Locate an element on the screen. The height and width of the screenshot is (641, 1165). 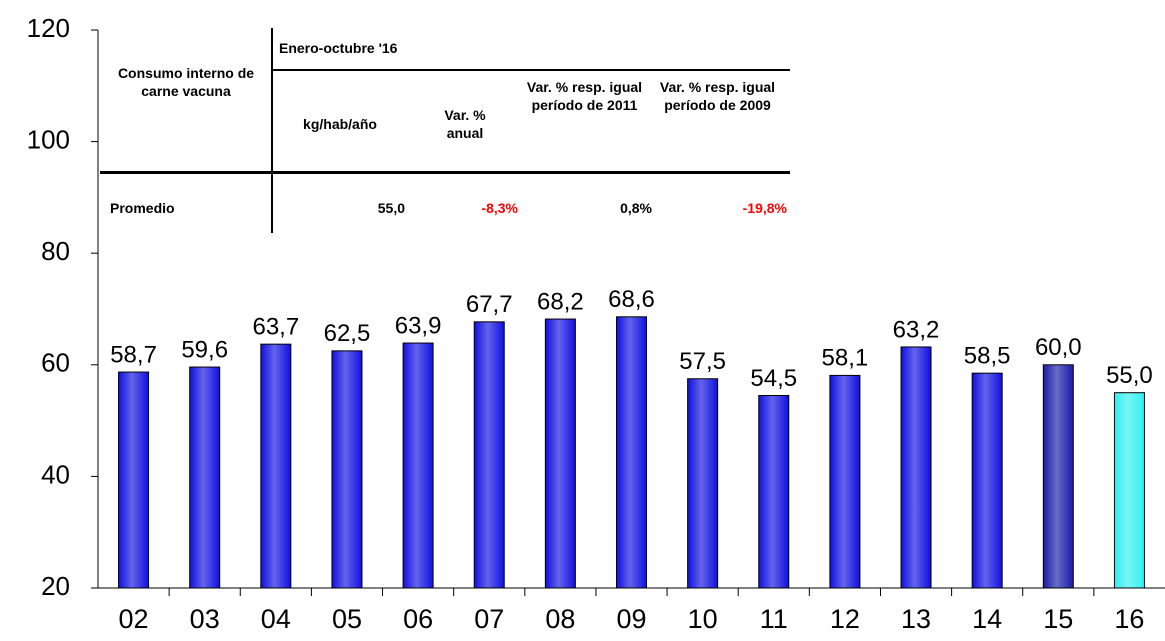
x-tick-label: 05 is located at coordinates (347, 619).